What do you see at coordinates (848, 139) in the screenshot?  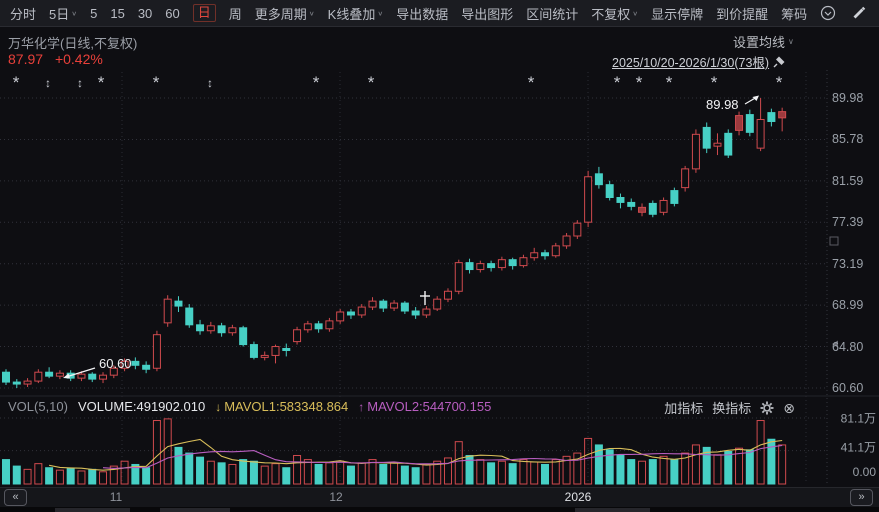 I see `price-axis-label: 85.78` at bounding box center [848, 139].